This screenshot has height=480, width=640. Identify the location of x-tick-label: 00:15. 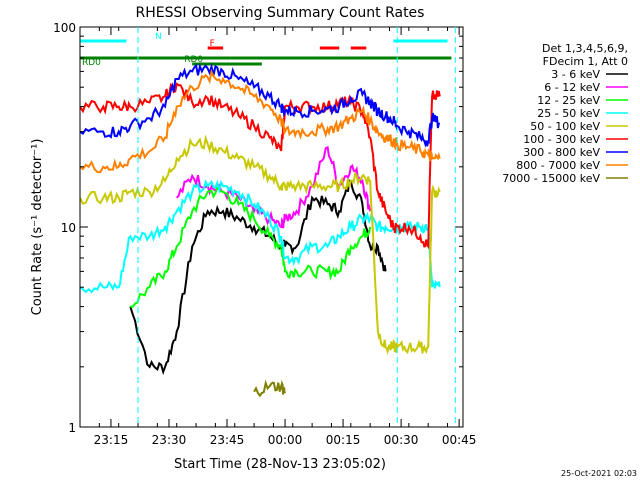
(343, 440).